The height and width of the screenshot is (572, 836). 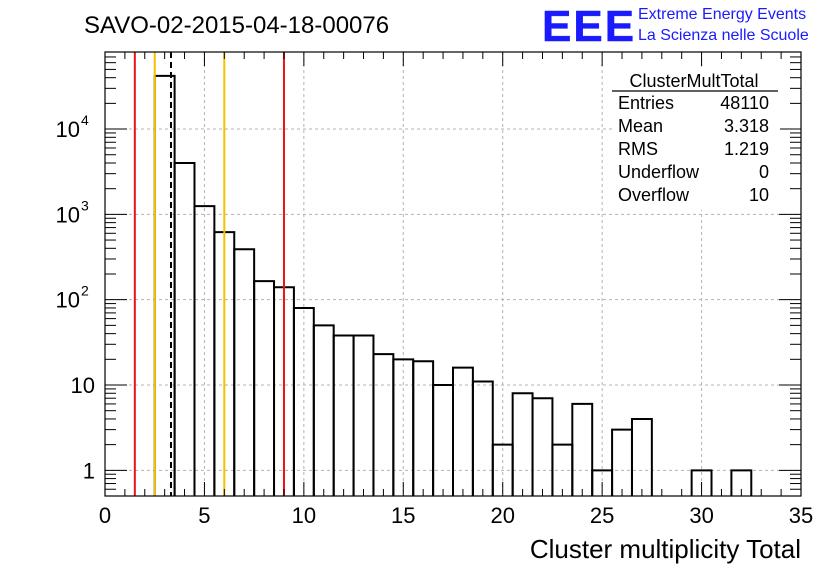 What do you see at coordinates (665, 549) in the screenshot?
I see `x-axis-label: Cluster multiplicity Total` at bounding box center [665, 549].